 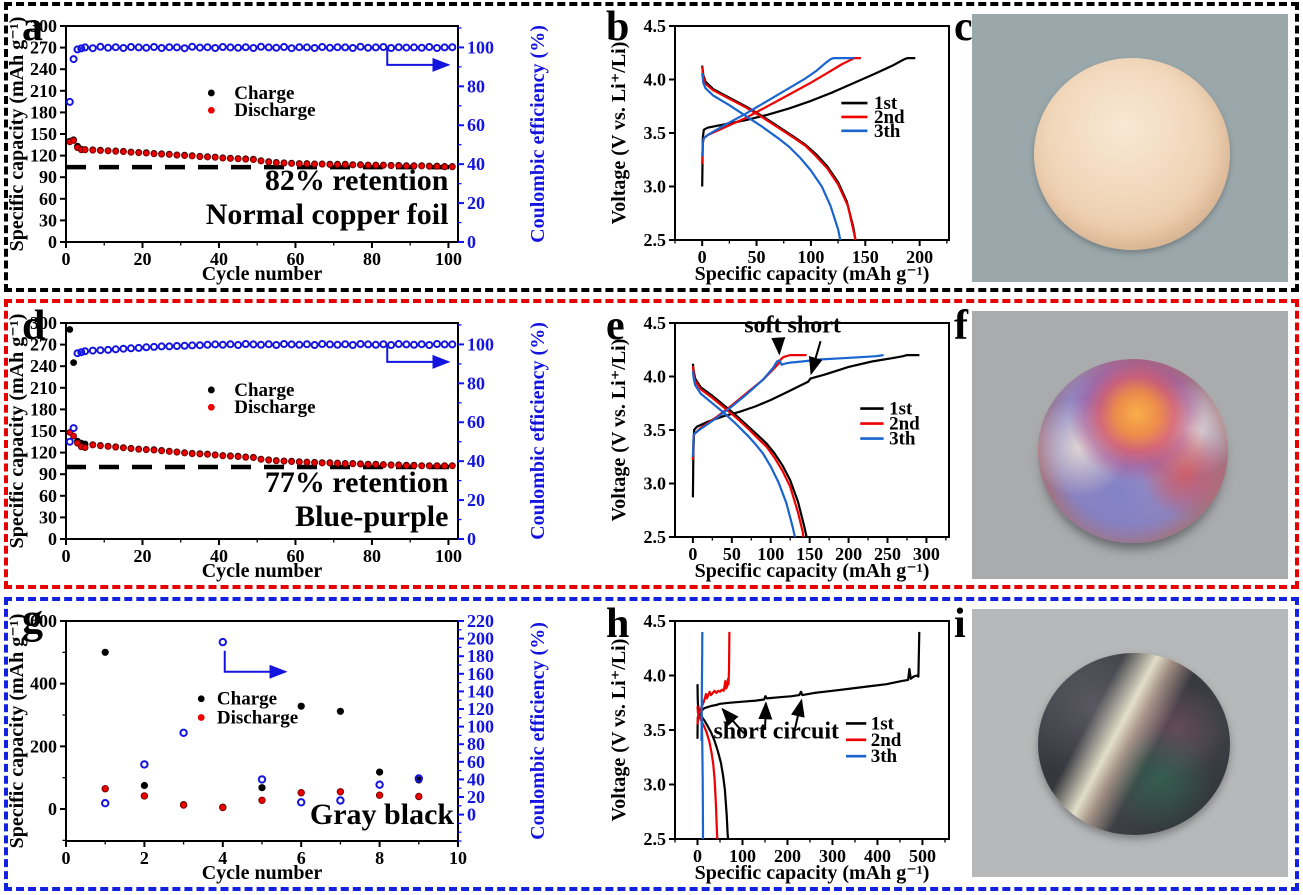 I want to click on svg-text: 8, so click(x=379, y=858).